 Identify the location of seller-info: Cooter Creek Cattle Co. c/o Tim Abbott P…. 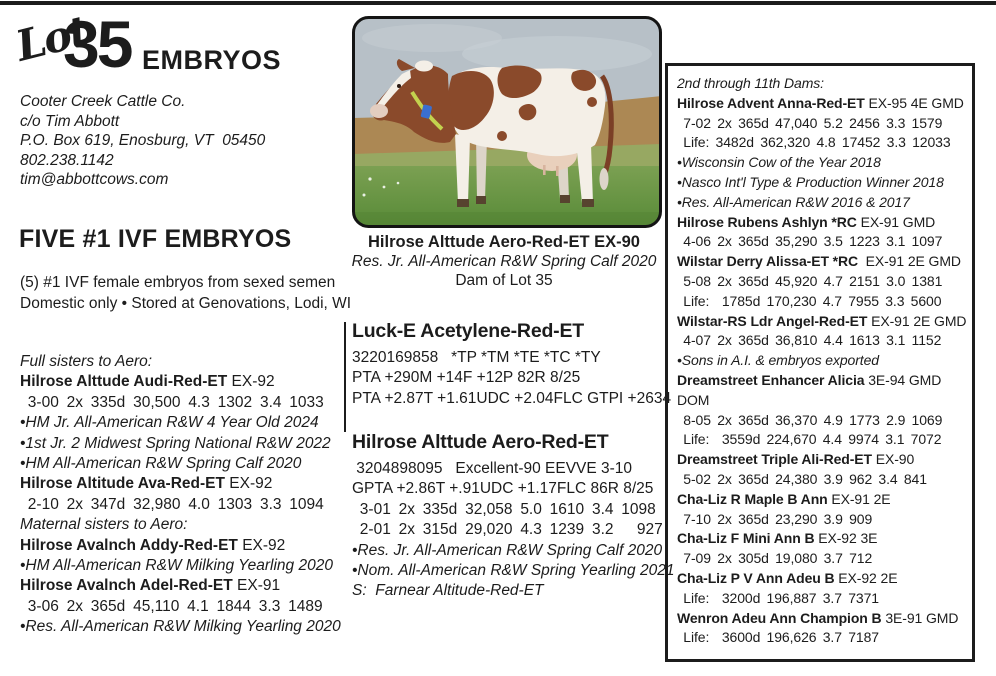
(143, 141).